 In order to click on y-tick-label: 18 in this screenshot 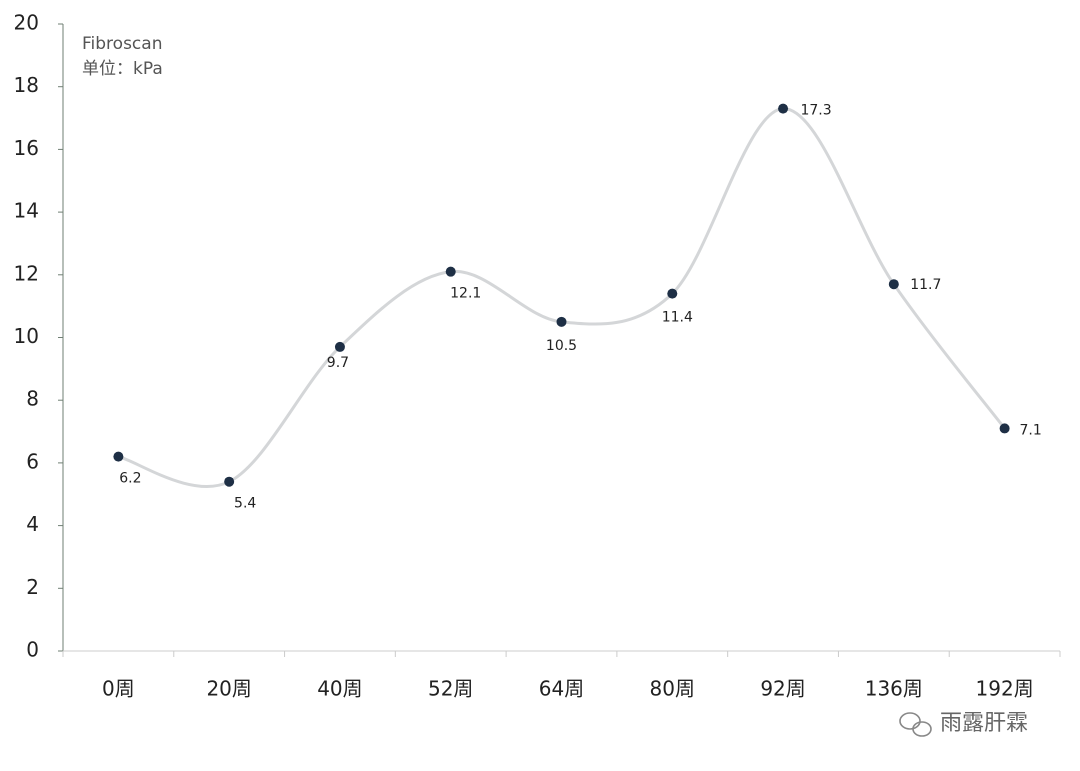, I will do `click(26, 85)`.